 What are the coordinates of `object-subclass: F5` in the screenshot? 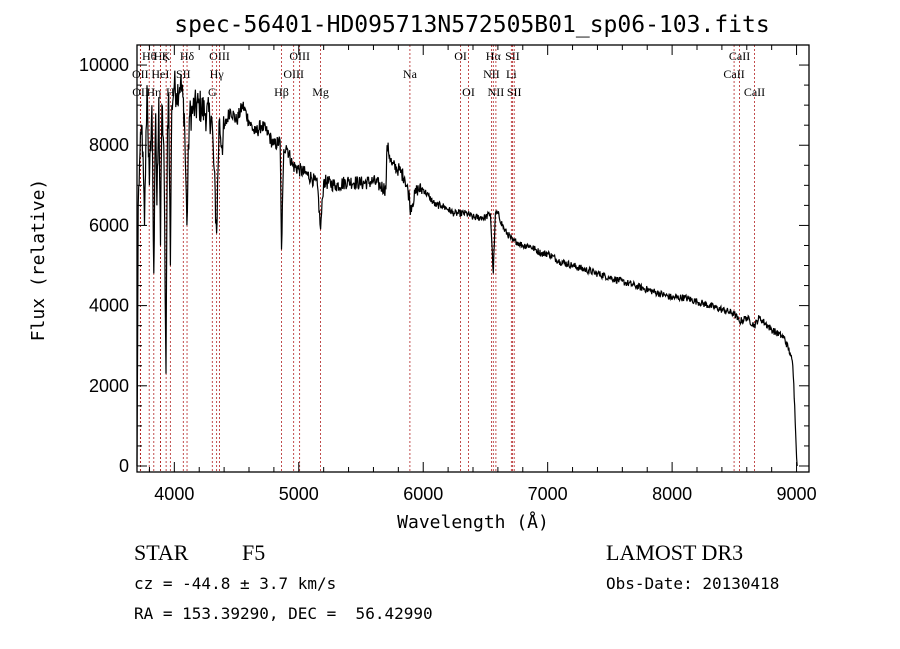 It's located at (254, 552).